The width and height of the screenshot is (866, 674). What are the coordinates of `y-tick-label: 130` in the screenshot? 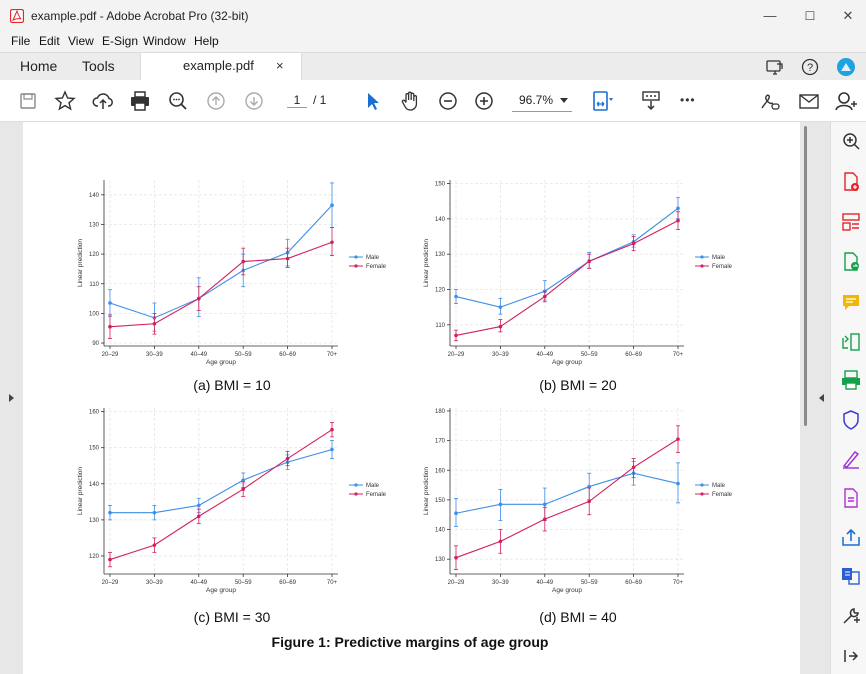 It's located at (440, 255).